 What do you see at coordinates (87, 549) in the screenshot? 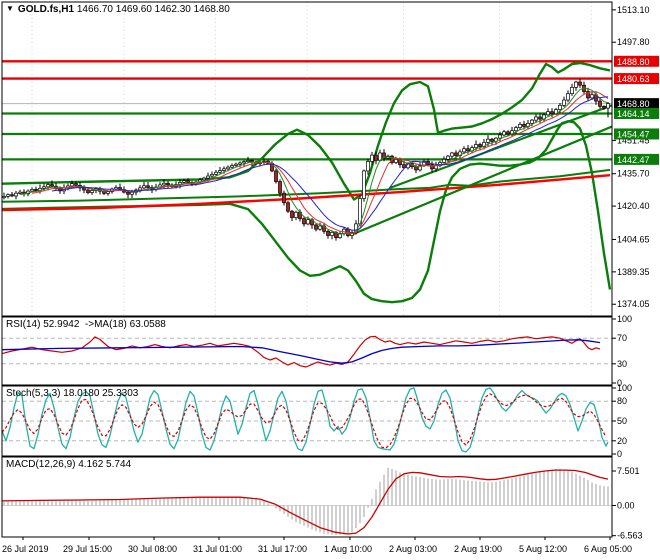
I see `time-axis-label: 29 Jul 15:00` at bounding box center [87, 549].